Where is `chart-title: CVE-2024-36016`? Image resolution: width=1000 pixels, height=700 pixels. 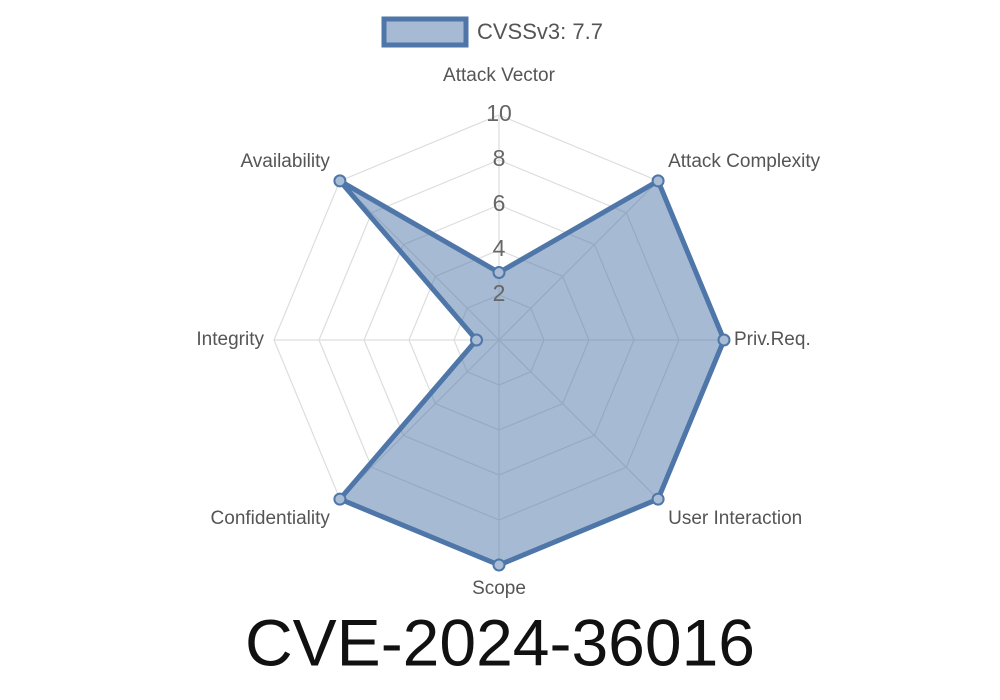 chart-title: CVE-2024-36016 is located at coordinates (500, 642).